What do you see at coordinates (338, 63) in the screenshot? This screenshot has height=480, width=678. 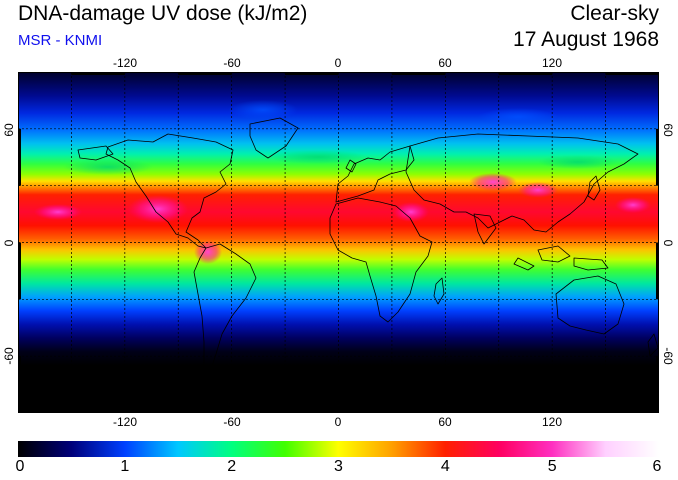 I see `lon-tick-top: 0` at bounding box center [338, 63].